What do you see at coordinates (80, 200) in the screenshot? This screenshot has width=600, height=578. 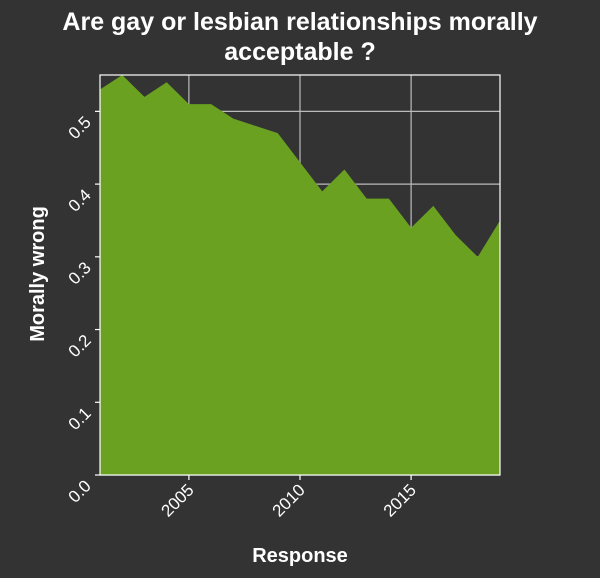 I see `y-tick-label: 0.4` at bounding box center [80, 200].